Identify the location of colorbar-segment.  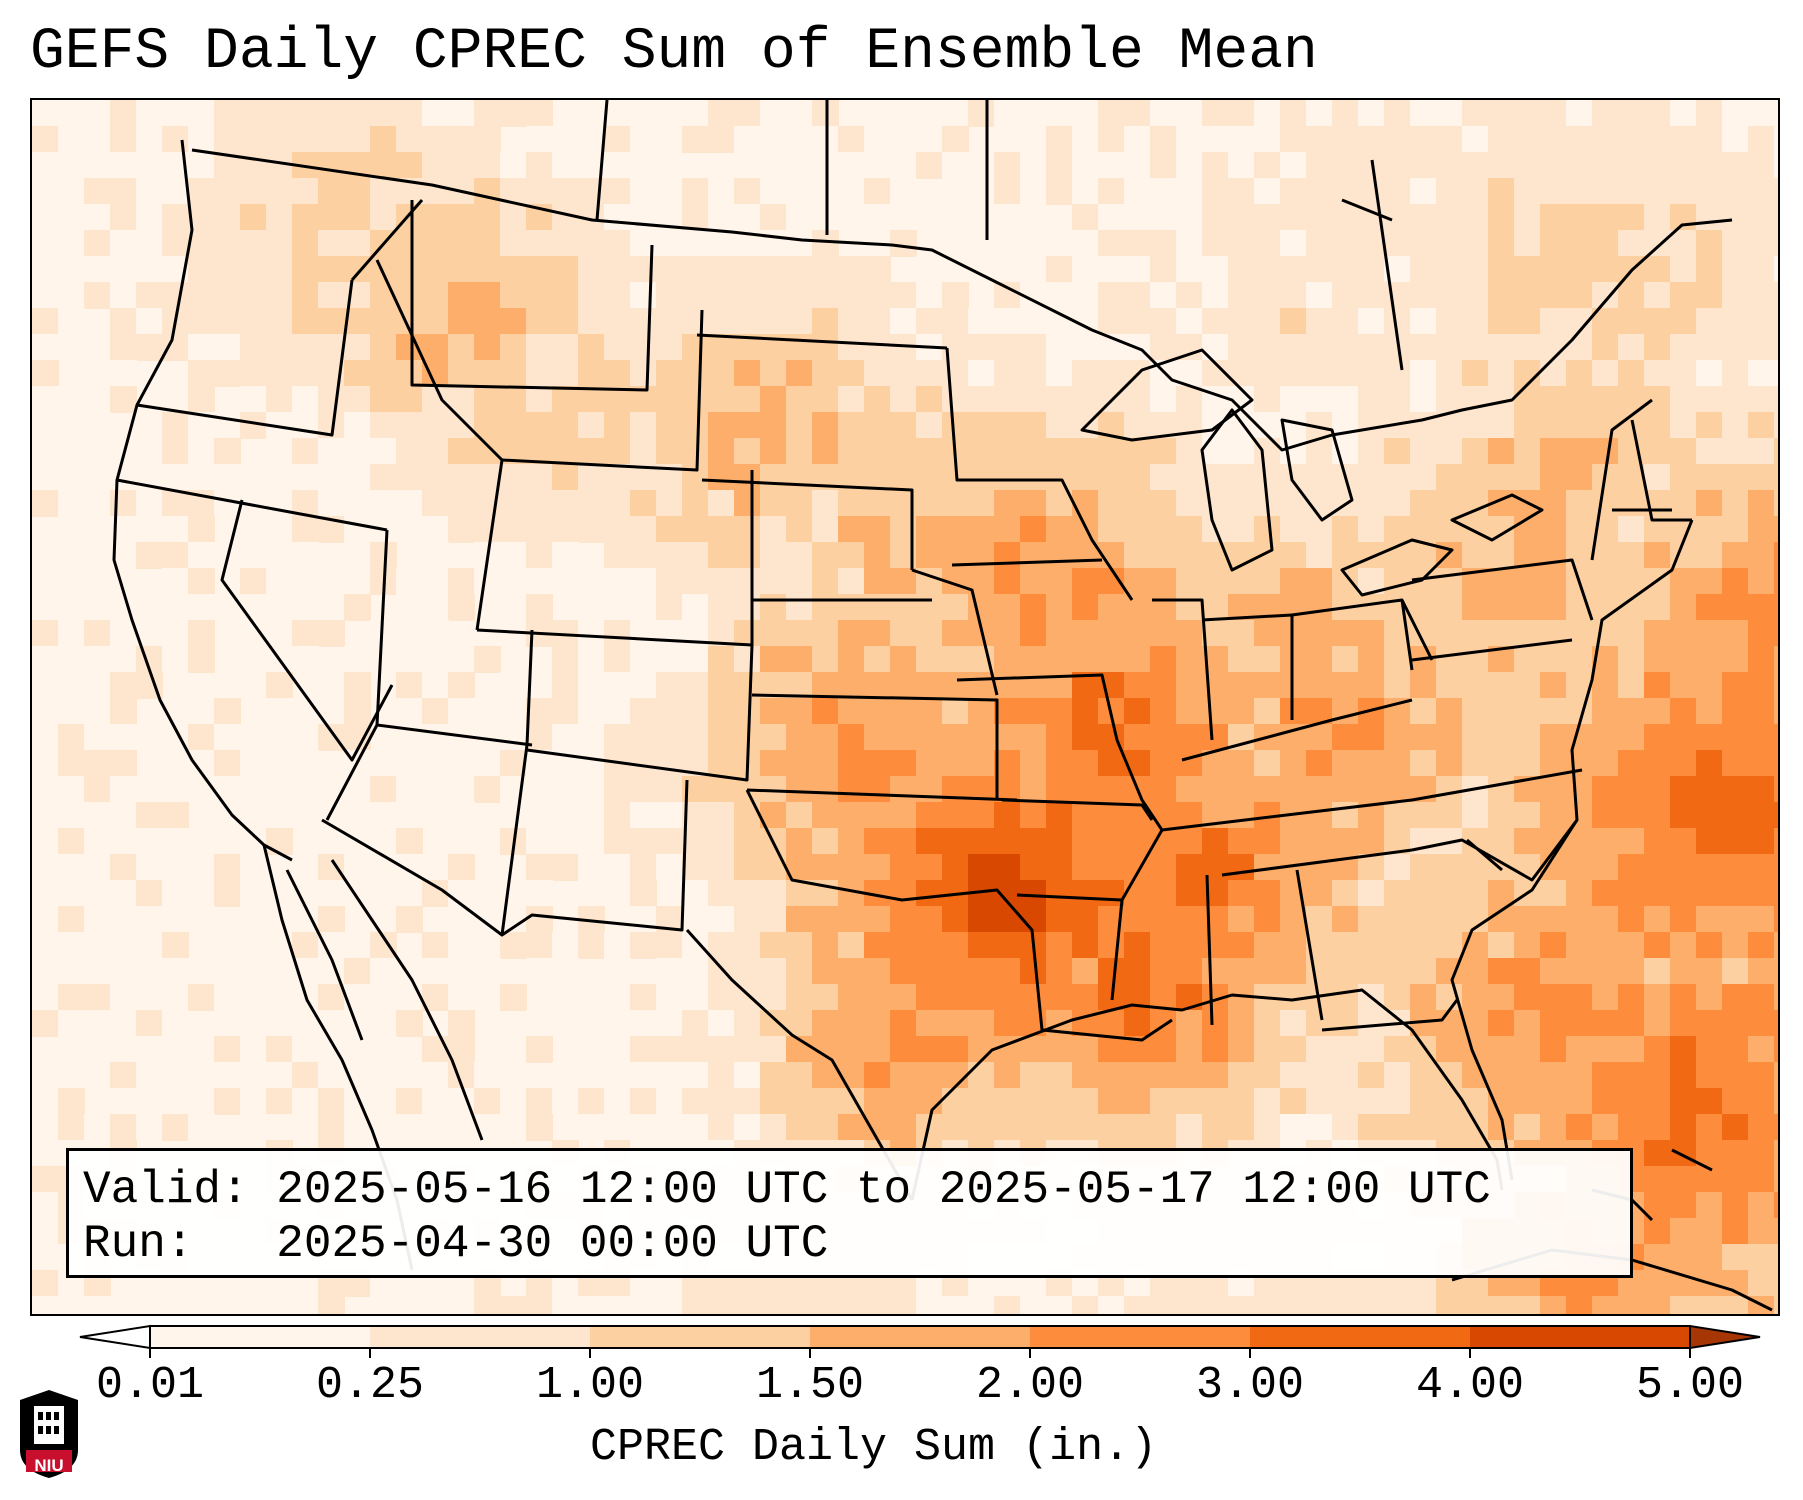
(260, 1337).